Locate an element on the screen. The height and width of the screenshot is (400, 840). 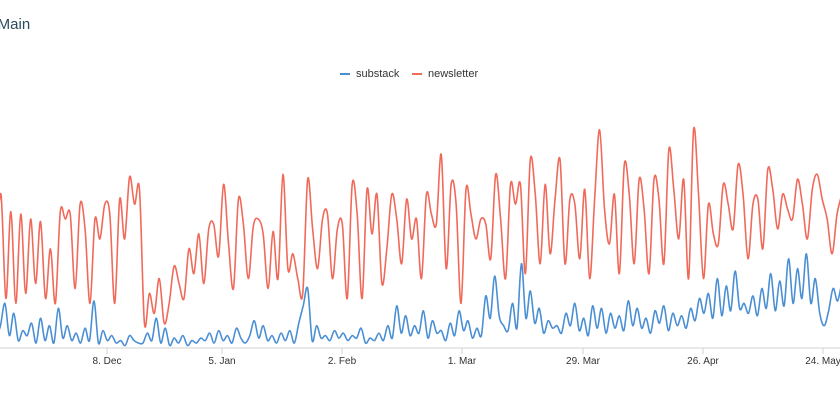
x-tick-label: 5. Jan is located at coordinates (221, 361).